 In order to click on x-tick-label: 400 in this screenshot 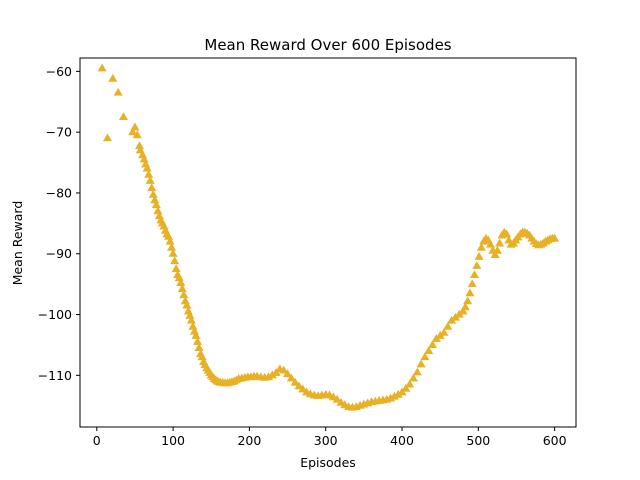, I will do `click(402, 440)`.